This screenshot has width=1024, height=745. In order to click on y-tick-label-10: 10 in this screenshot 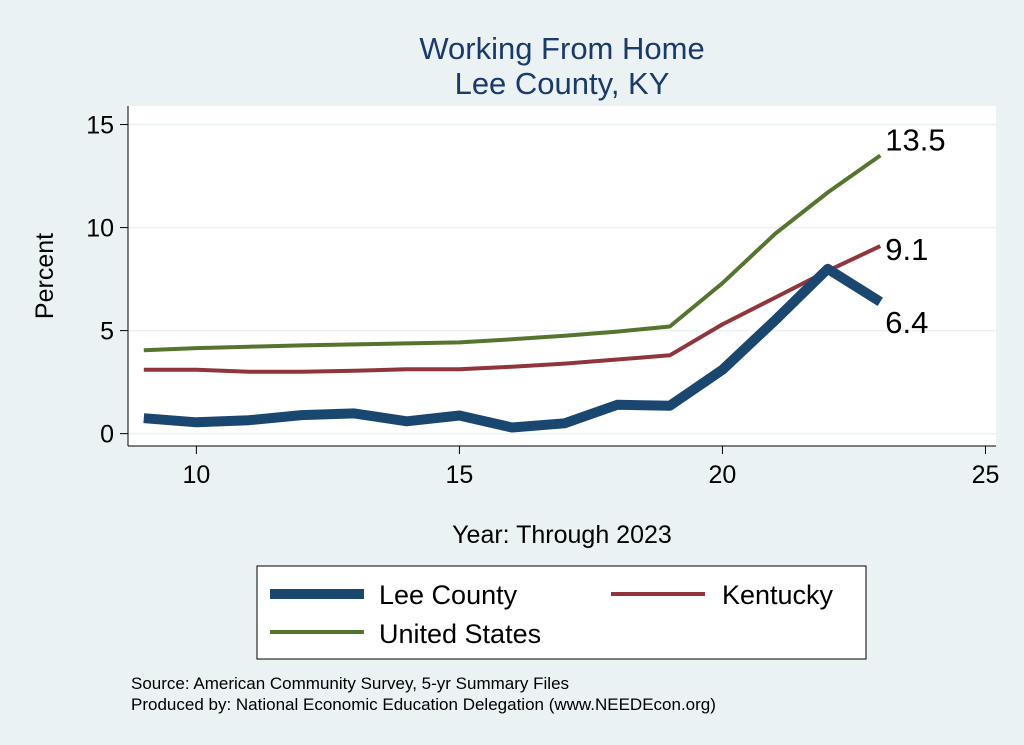, I will do `click(100, 229)`.